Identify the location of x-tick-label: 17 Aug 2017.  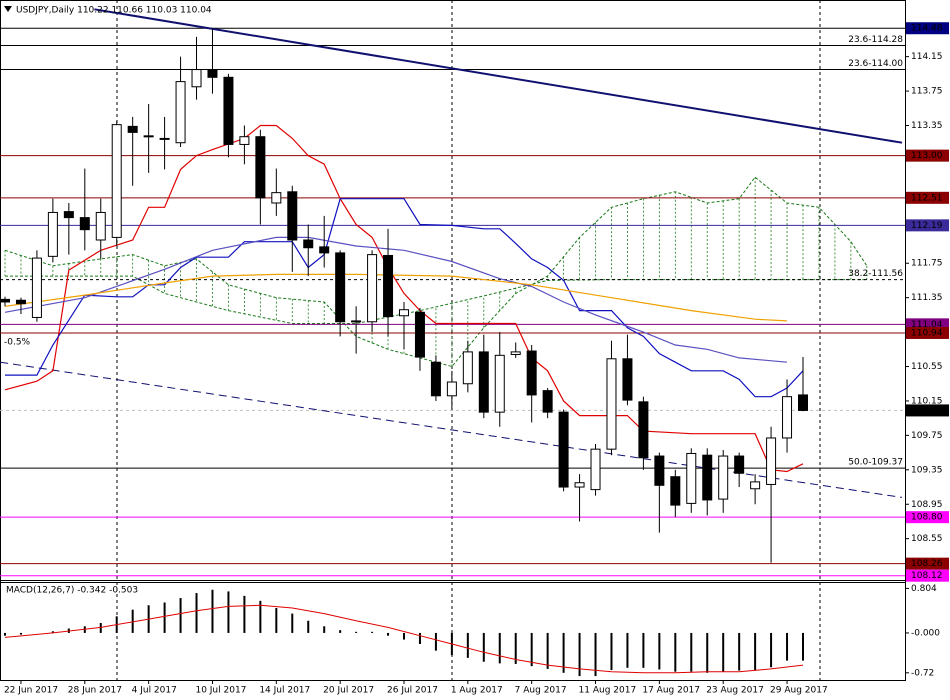
(671, 691).